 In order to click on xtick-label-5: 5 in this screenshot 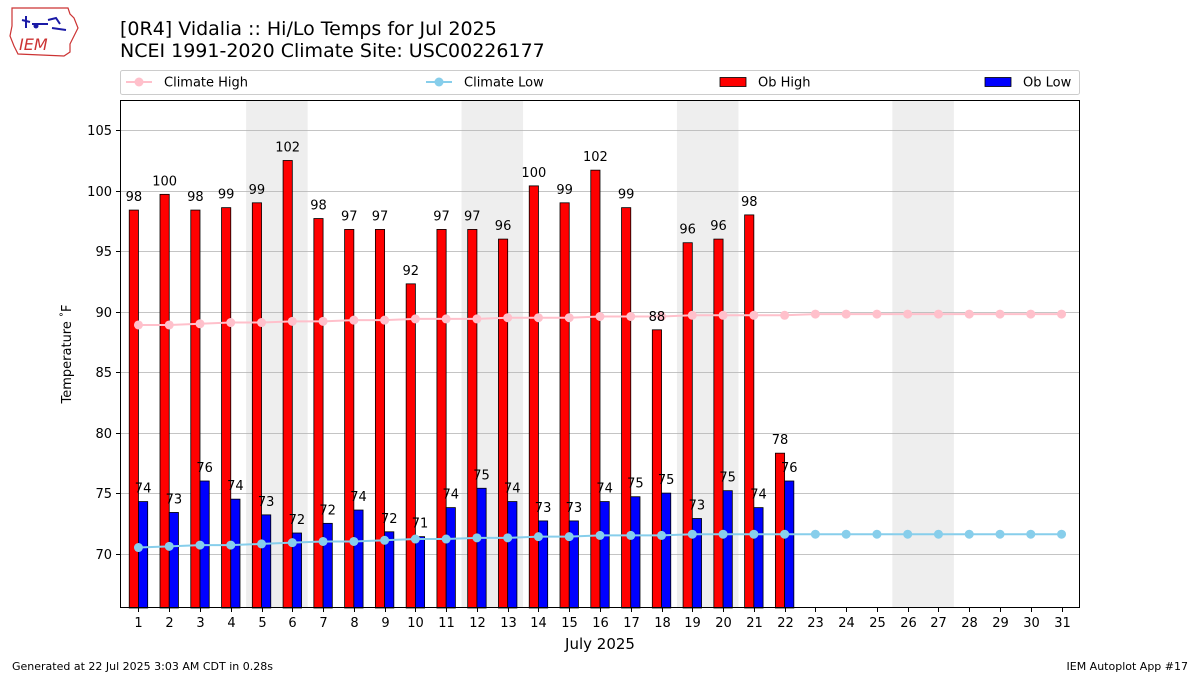, I will do `click(262, 623)`.